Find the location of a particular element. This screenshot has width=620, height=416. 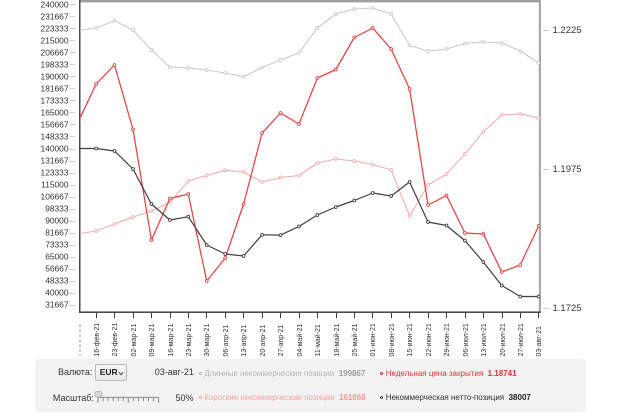

svg-text: 223333 is located at coordinates (55, 28).